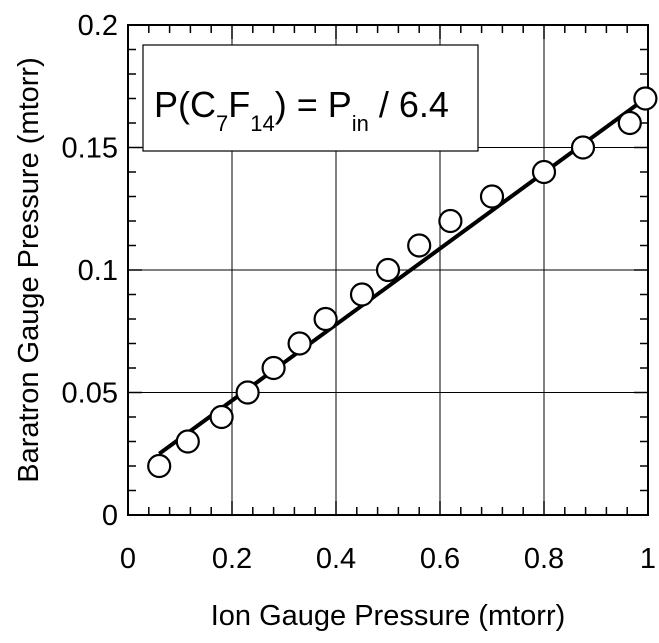  Describe the element at coordinates (336, 559) in the screenshot. I see `x-tick-label: 0.4` at that location.